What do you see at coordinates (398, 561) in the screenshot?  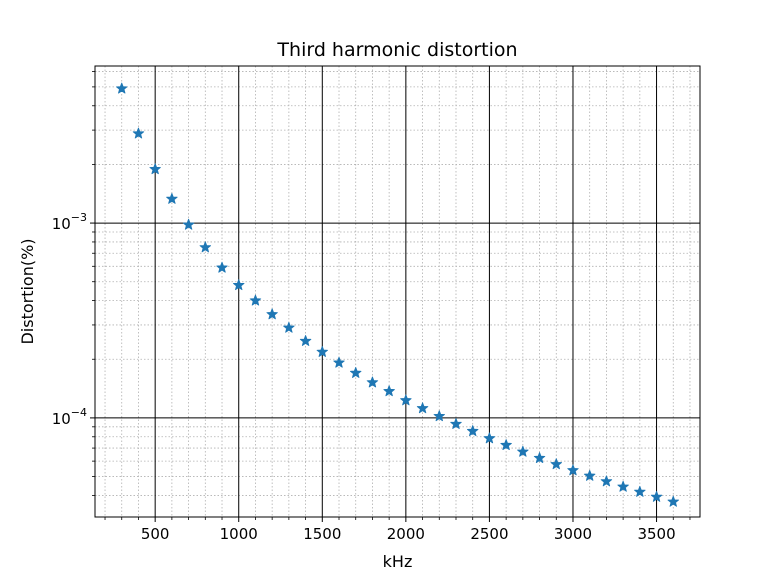 I see `x-axis-label: kHz` at bounding box center [398, 561].